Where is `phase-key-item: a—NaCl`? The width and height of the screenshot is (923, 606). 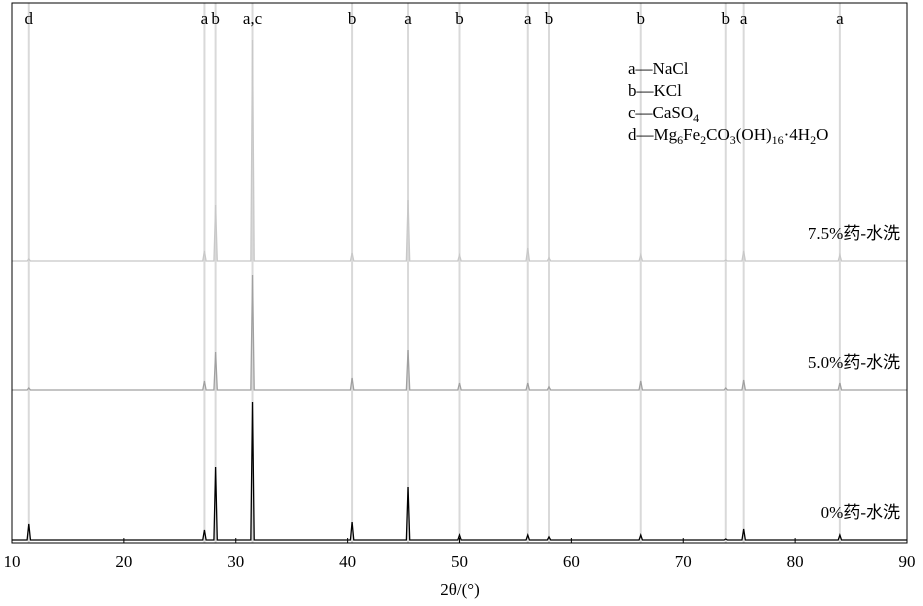 phase-key-item: a—NaCl is located at coordinates (658, 68).